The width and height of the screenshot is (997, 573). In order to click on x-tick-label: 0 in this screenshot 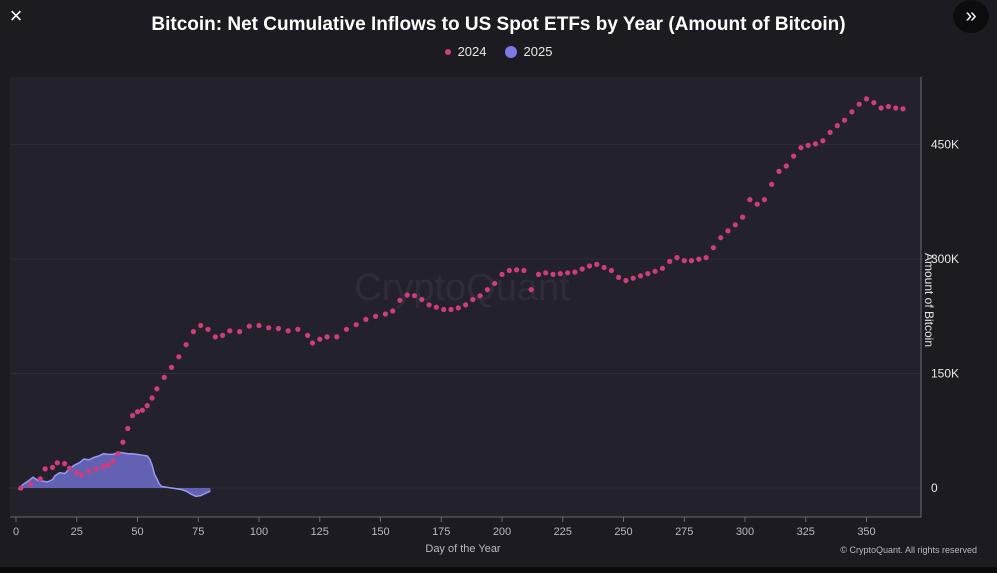, I will do `click(16, 532)`.